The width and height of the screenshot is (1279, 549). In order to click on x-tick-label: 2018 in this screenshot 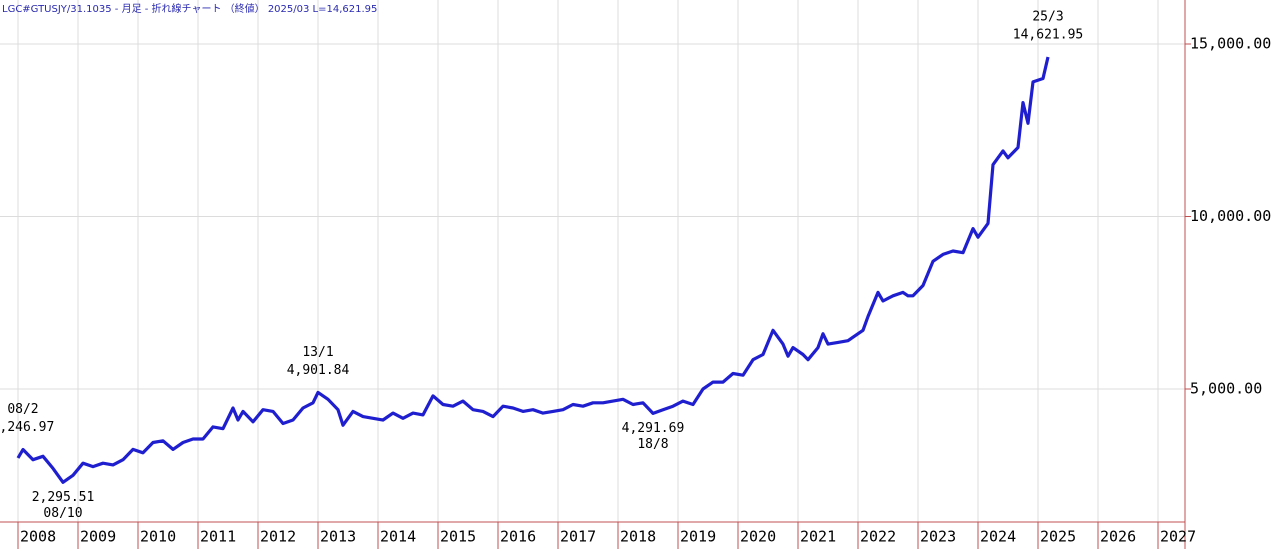, I will do `click(638, 537)`.